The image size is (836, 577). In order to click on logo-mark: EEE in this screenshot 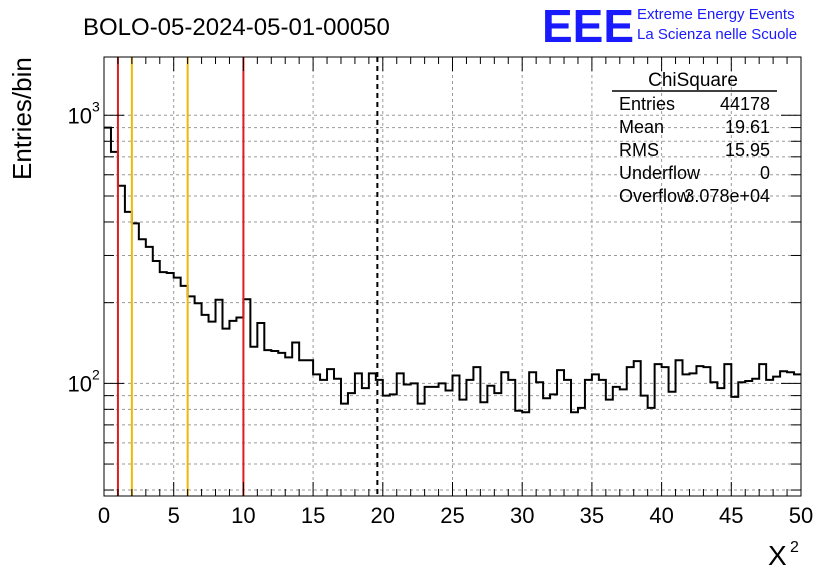, I will do `click(588, 26)`.